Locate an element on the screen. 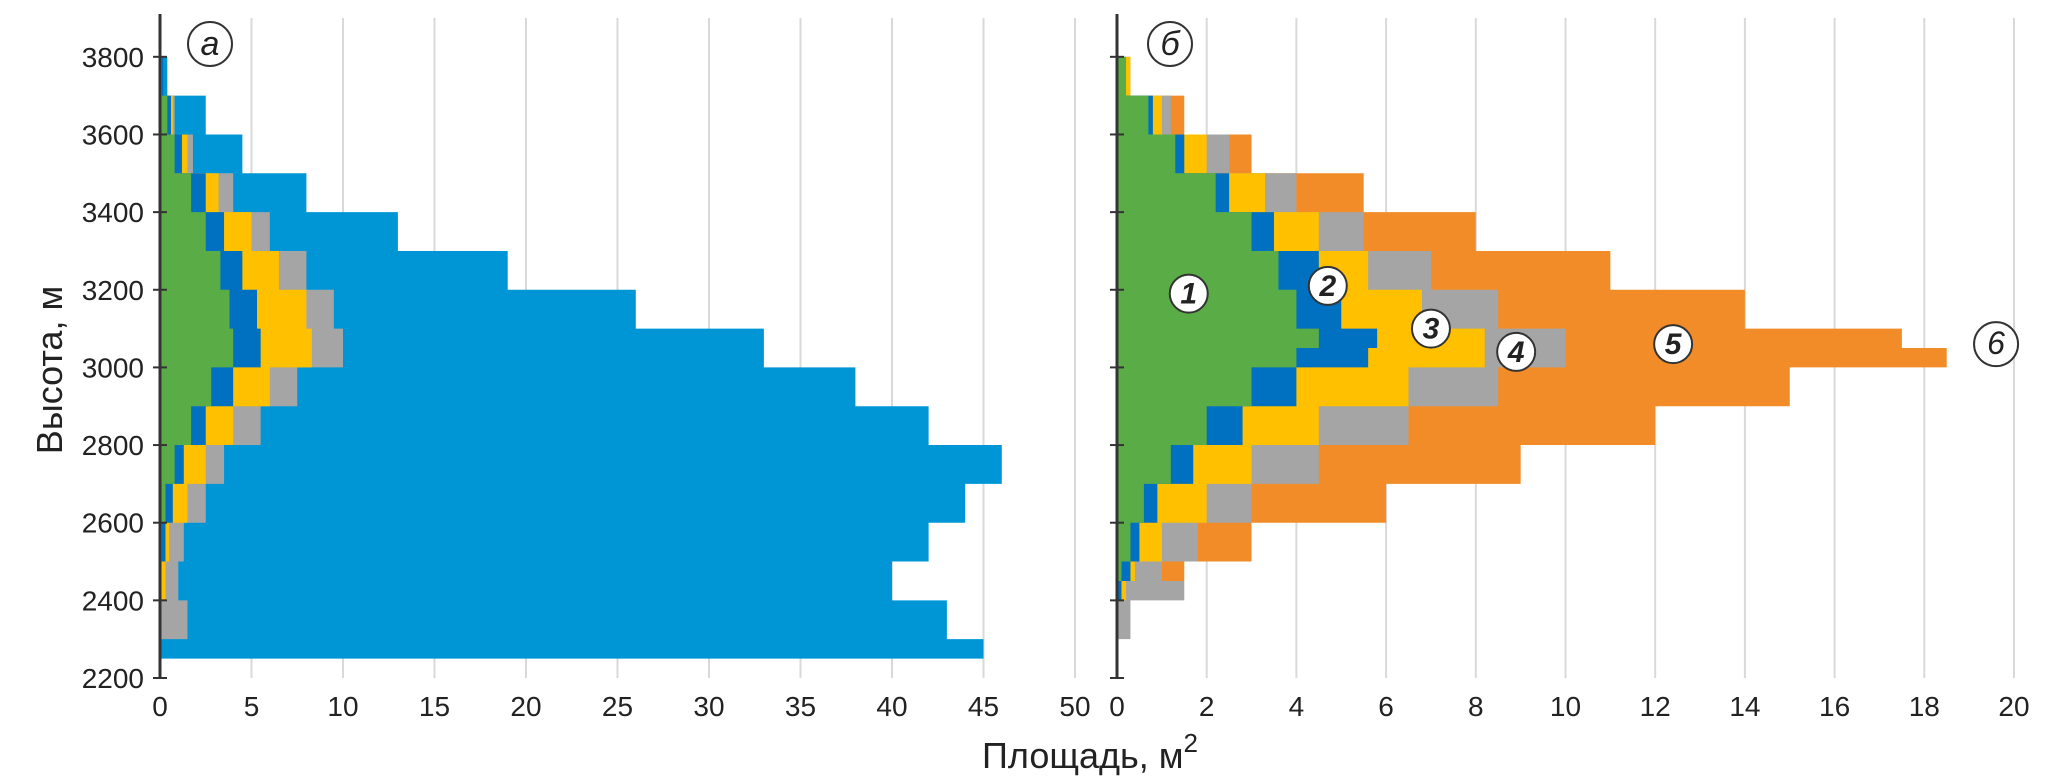  annotation-label: 4 is located at coordinates (1516, 352).